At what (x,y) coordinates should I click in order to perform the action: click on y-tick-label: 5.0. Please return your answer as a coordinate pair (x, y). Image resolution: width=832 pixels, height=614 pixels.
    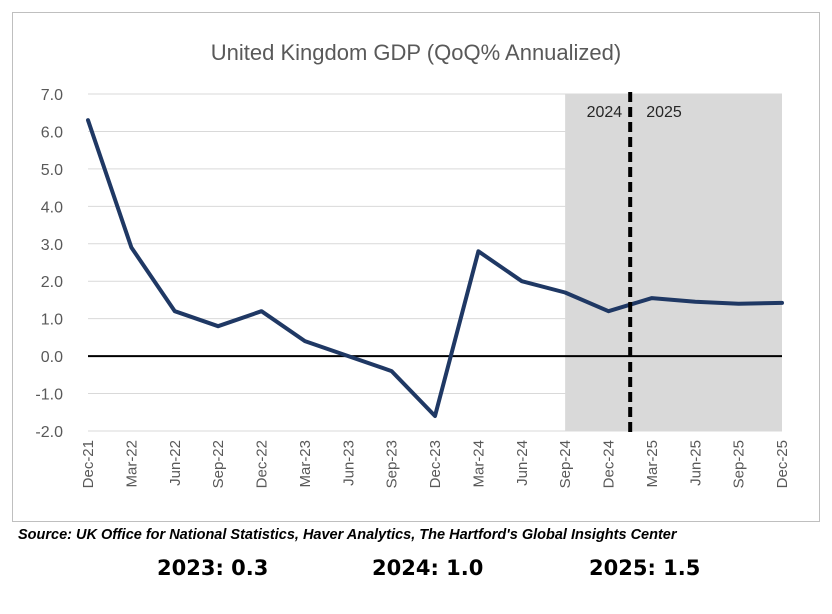
    Looking at the image, I should click on (52, 170).